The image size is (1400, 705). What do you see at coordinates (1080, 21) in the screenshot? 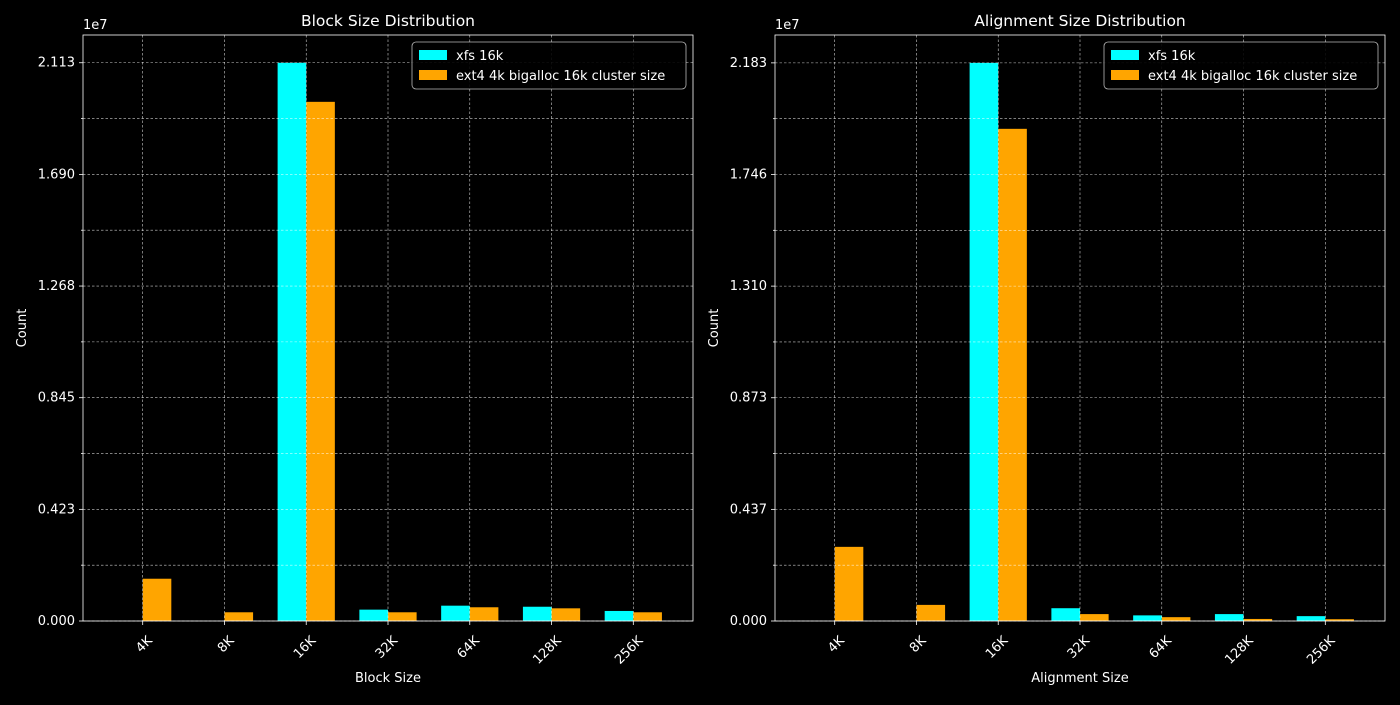
I see `chart-title: Alignment Size Distribution` at bounding box center [1080, 21].